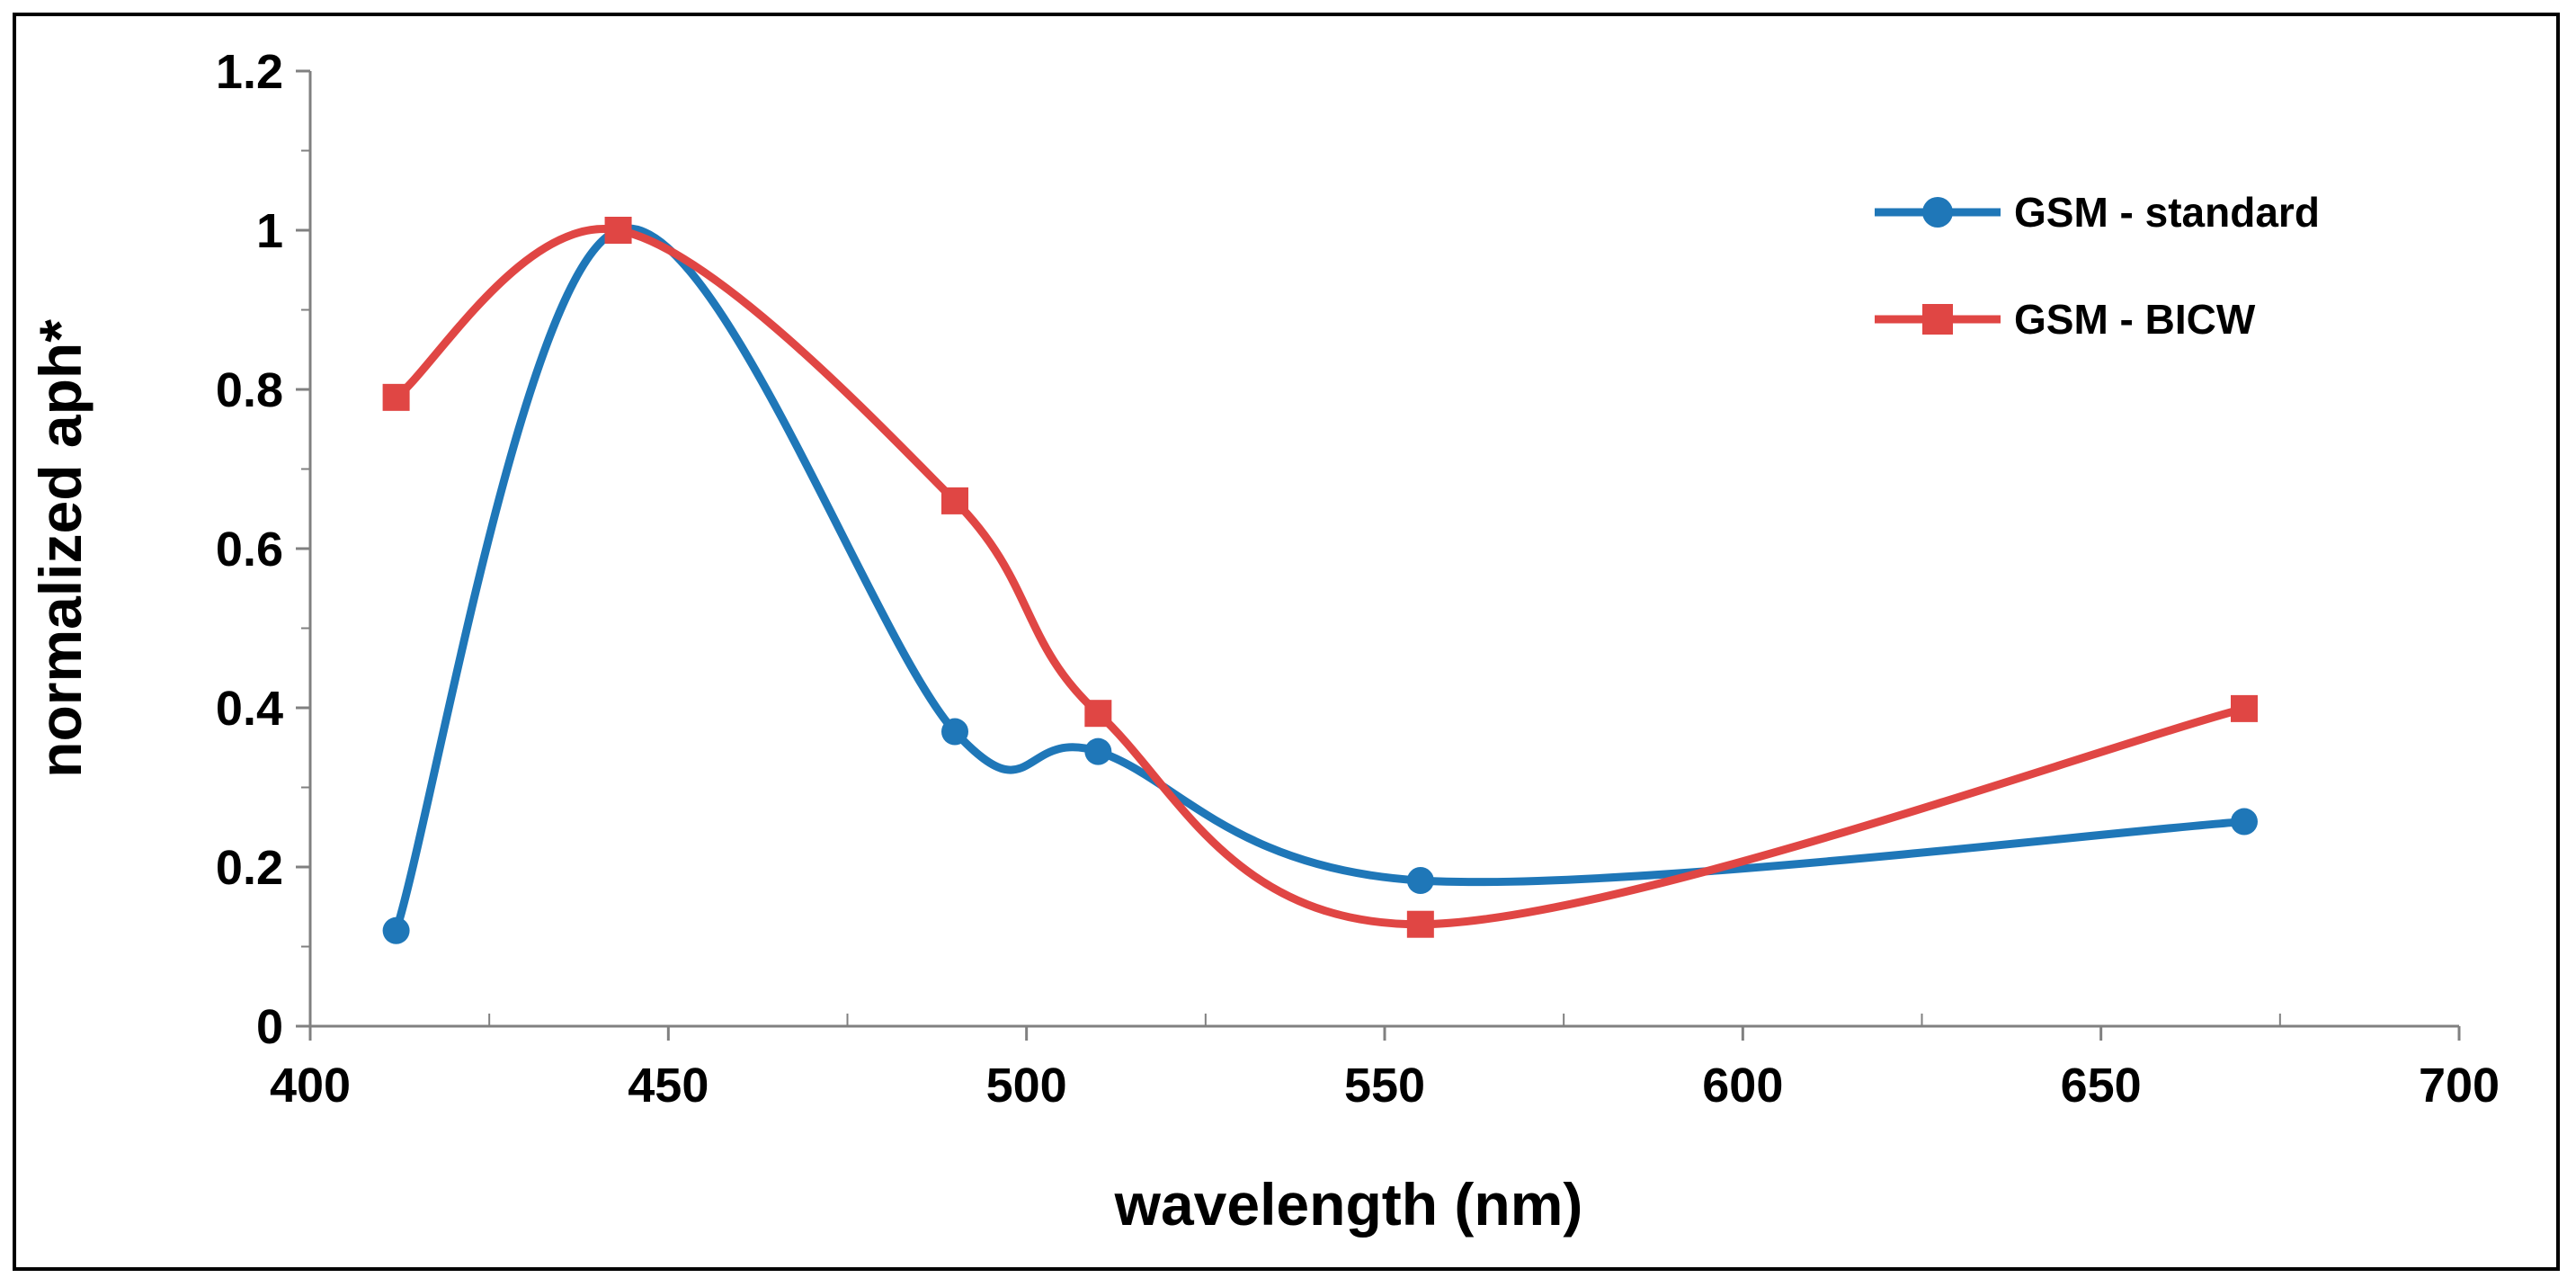 This screenshot has height=1287, width=2576. Describe the element at coordinates (1349, 1204) in the screenshot. I see `x-axis-title: wavelength (nm)` at that location.